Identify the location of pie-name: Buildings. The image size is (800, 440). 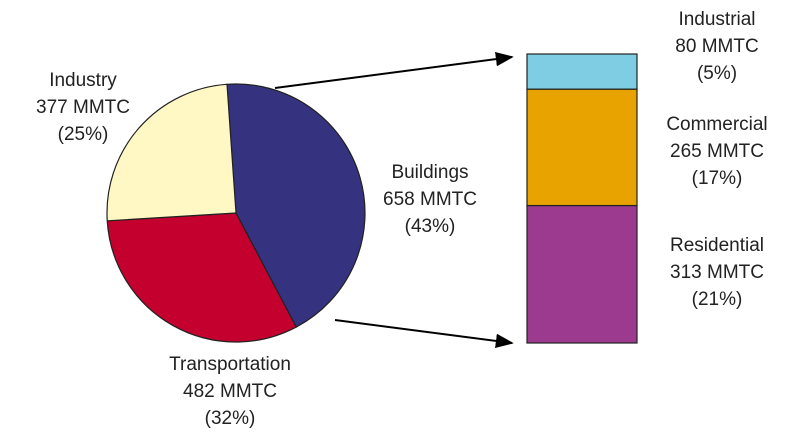
(429, 172).